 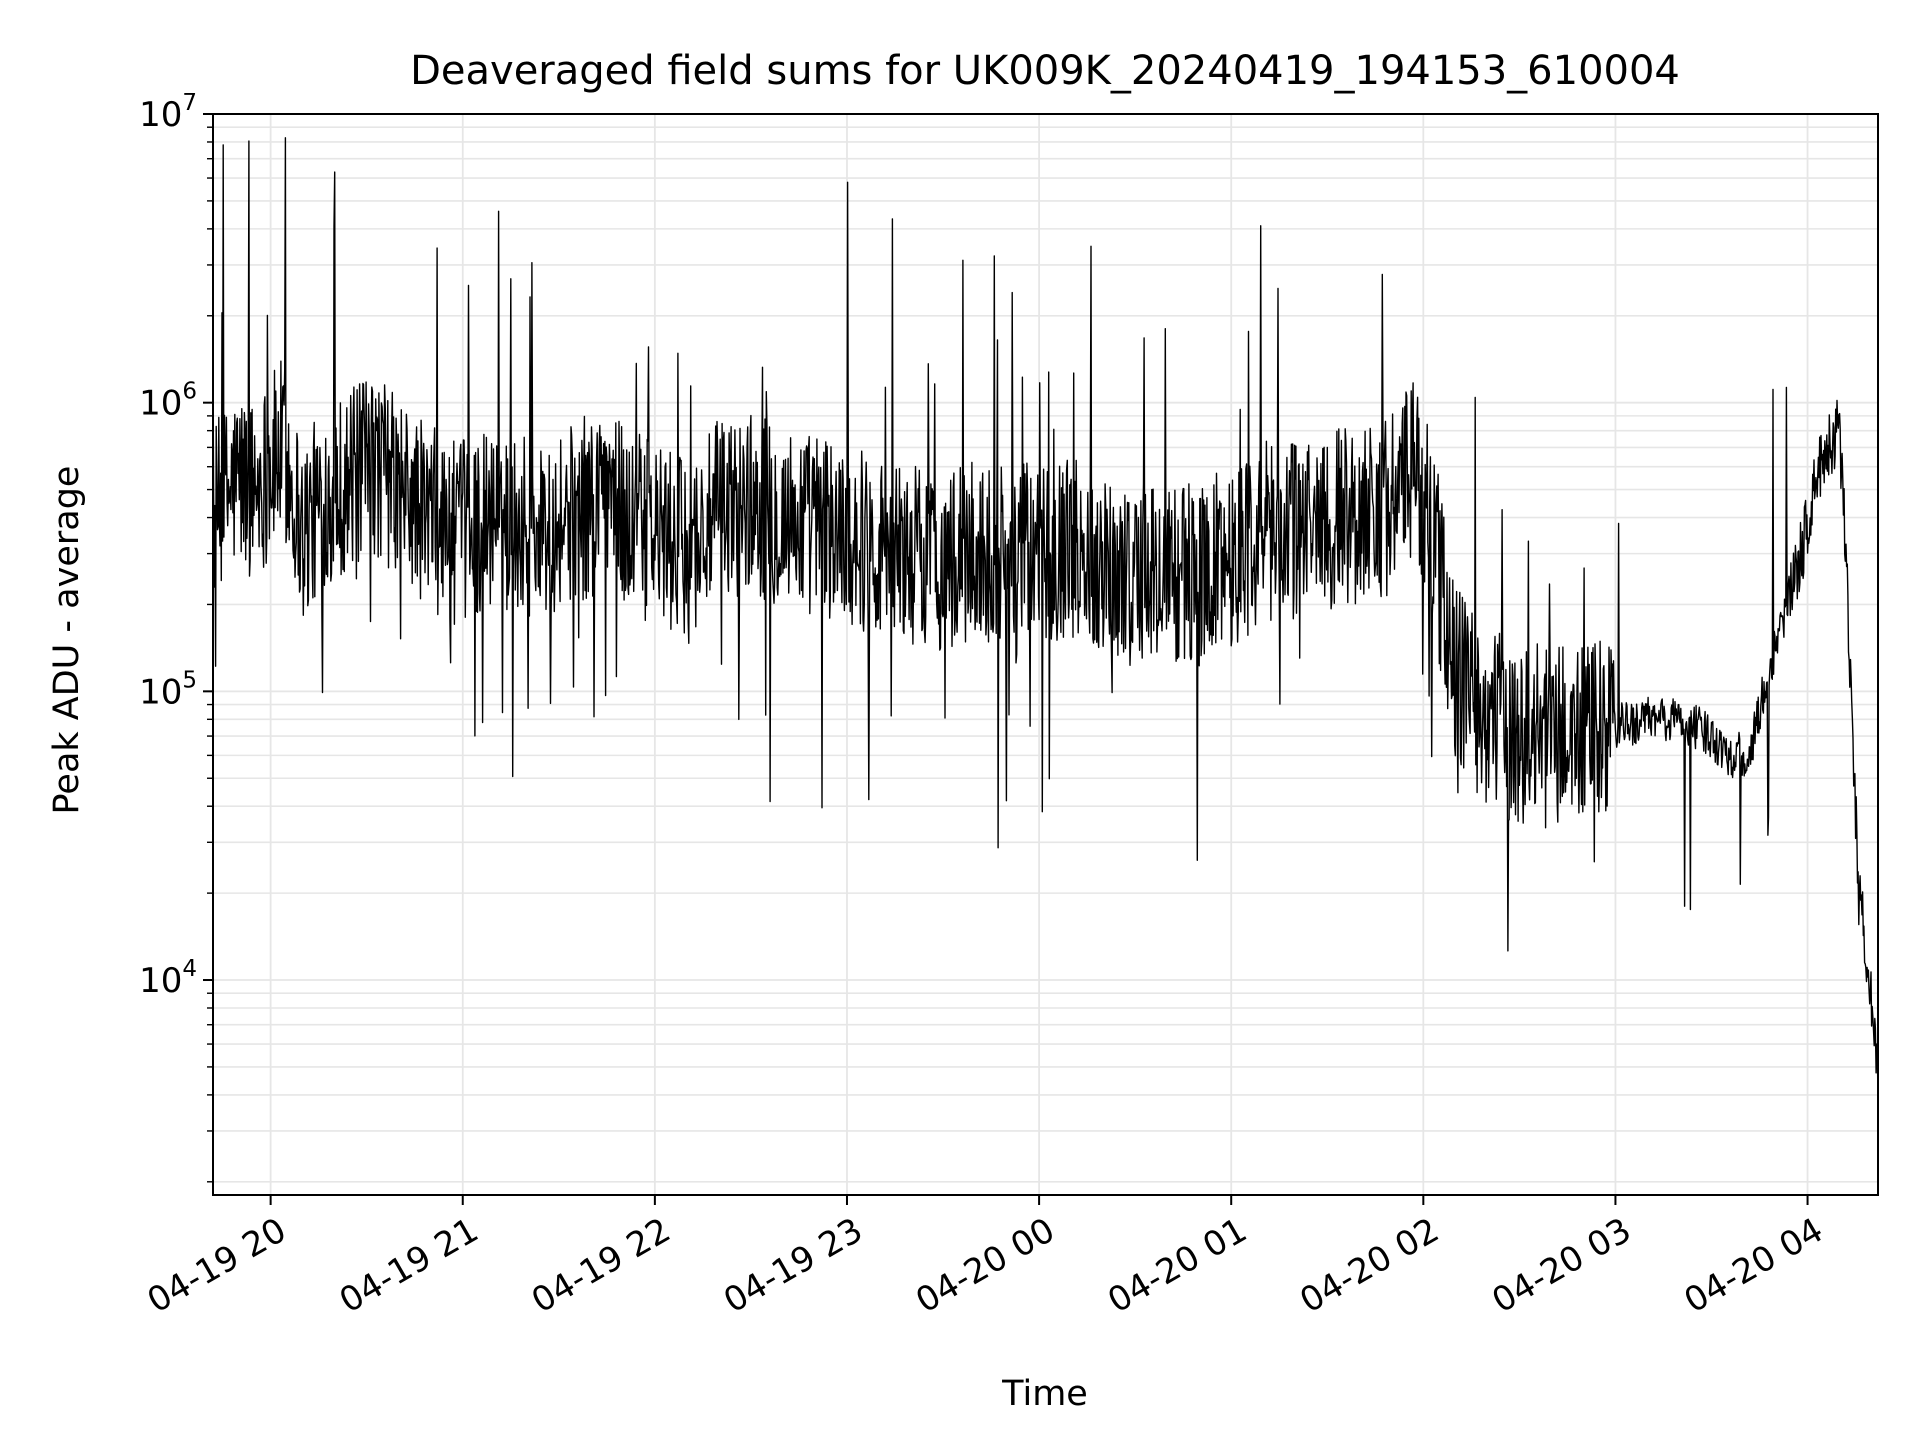 What do you see at coordinates (168, 978) in the screenshot?
I see `y-tick-label: 10⁴` at bounding box center [168, 978].